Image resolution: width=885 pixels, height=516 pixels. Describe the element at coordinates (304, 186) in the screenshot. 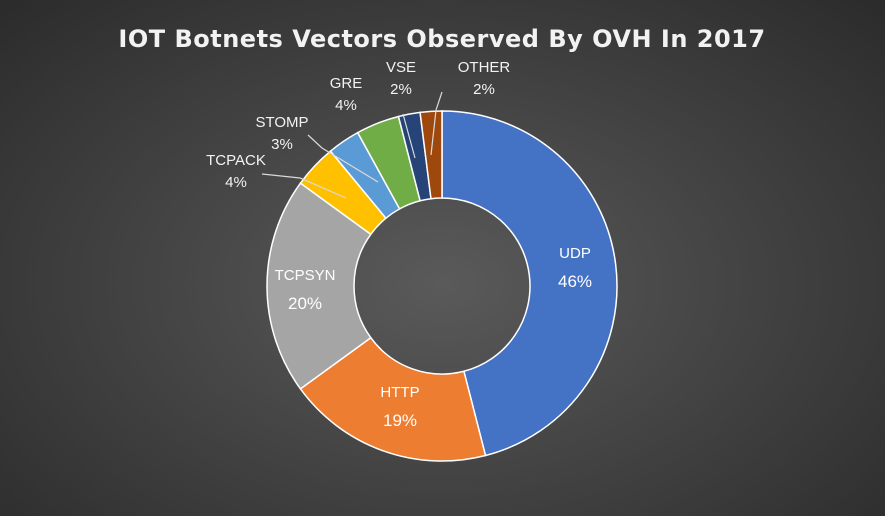

I see `leader-tcpack` at that location.